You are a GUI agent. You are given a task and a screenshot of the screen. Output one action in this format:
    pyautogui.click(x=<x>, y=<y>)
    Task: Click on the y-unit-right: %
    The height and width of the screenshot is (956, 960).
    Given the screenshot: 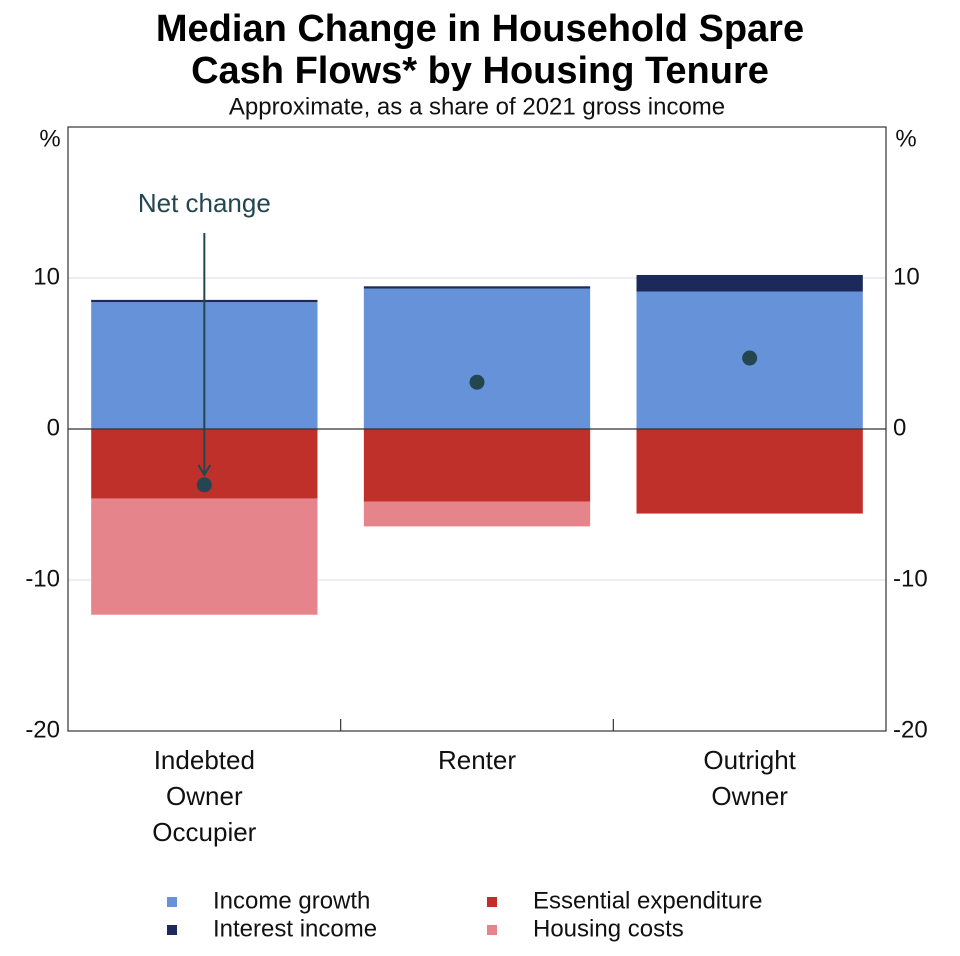 What is the action you would take?
    pyautogui.click(x=905, y=138)
    